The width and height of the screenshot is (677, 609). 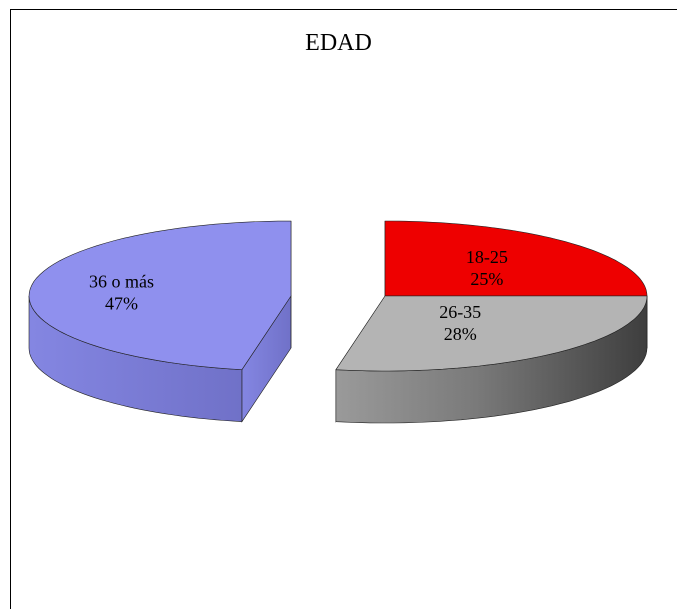 I want to click on chart-title: EDAD, so click(x=338, y=43).